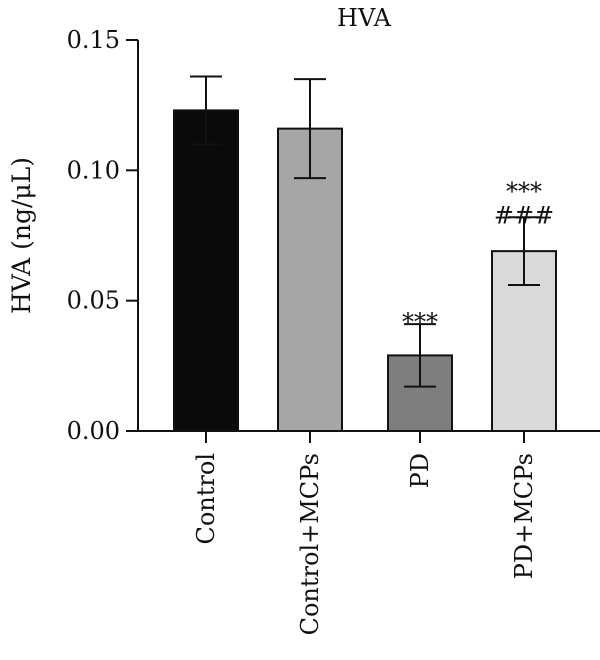 The width and height of the screenshot is (600, 660). I want to click on x-tick-label: PD+MCPs, so click(524, 516).